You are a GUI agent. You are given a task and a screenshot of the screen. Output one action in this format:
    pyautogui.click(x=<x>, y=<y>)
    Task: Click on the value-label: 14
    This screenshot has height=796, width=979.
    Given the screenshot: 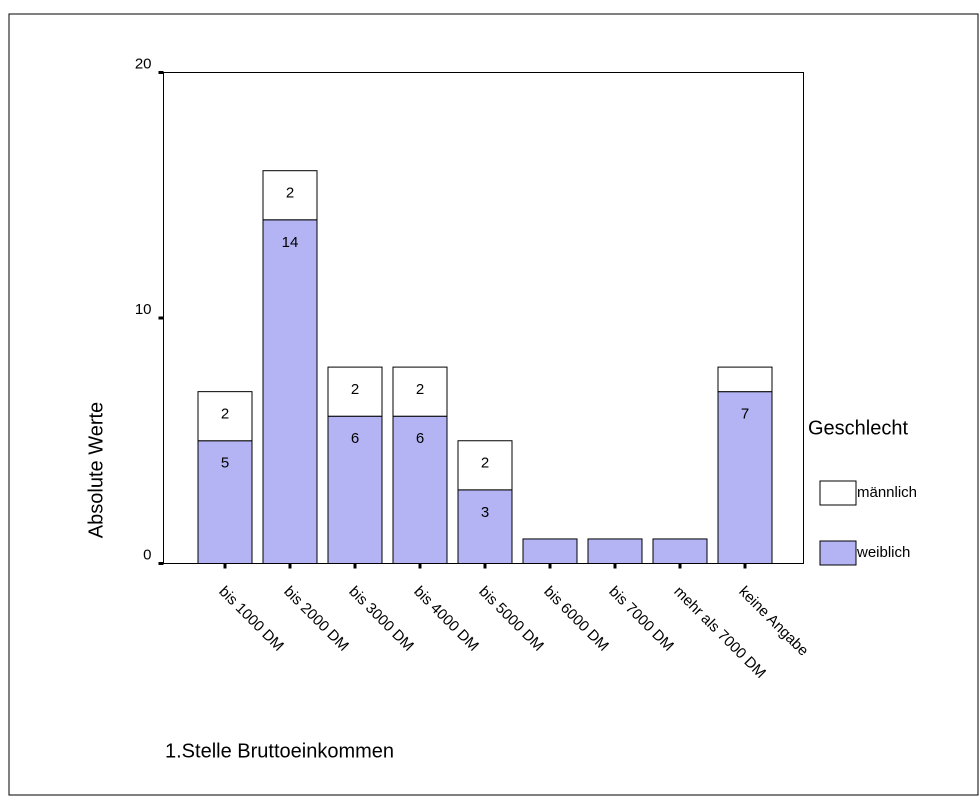 What is the action you would take?
    pyautogui.click(x=290, y=242)
    